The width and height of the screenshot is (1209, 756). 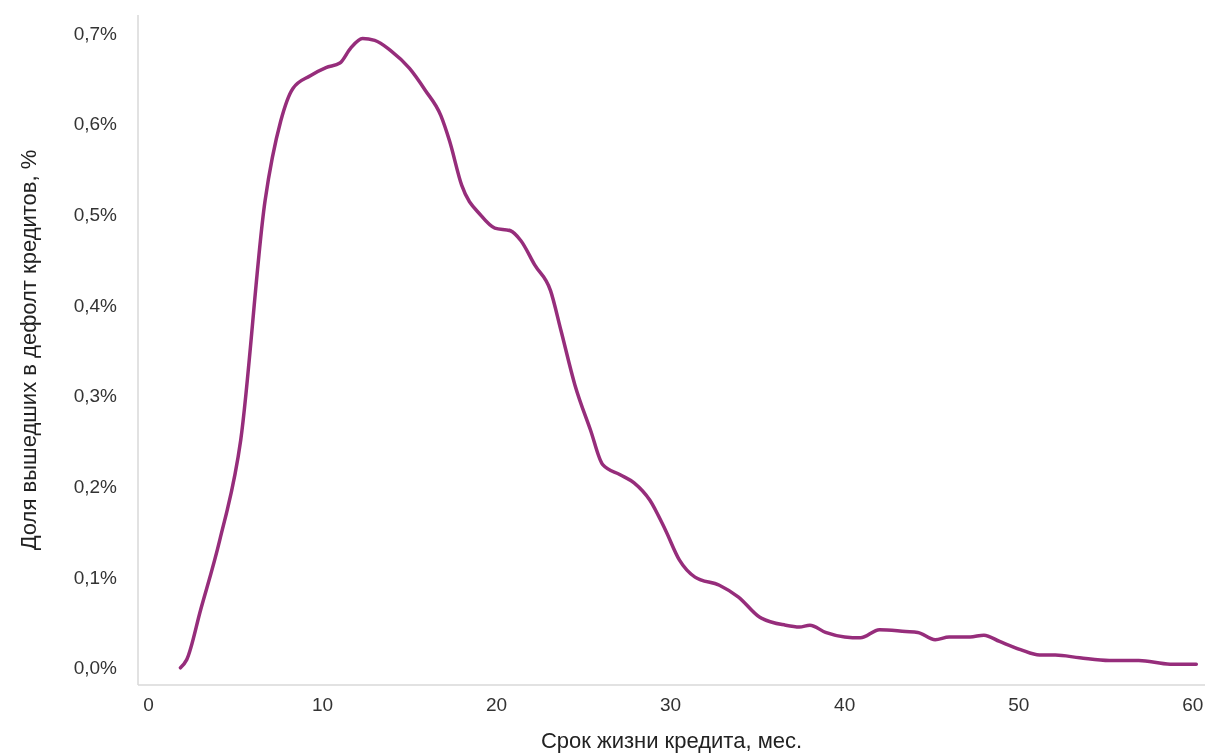 What do you see at coordinates (28, 350) in the screenshot?
I see `y-axis-title: Доля вышедших в дефолт кредитов, %` at bounding box center [28, 350].